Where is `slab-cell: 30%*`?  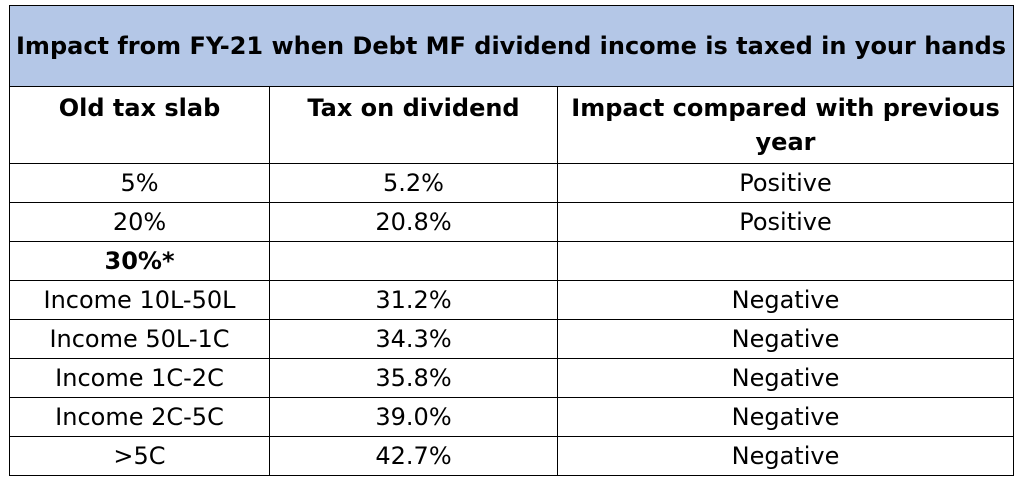 slab-cell: 30%* is located at coordinates (139, 261).